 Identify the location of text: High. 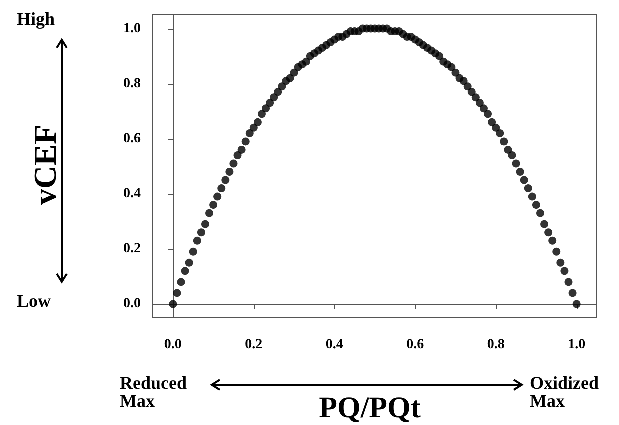
(36, 19).